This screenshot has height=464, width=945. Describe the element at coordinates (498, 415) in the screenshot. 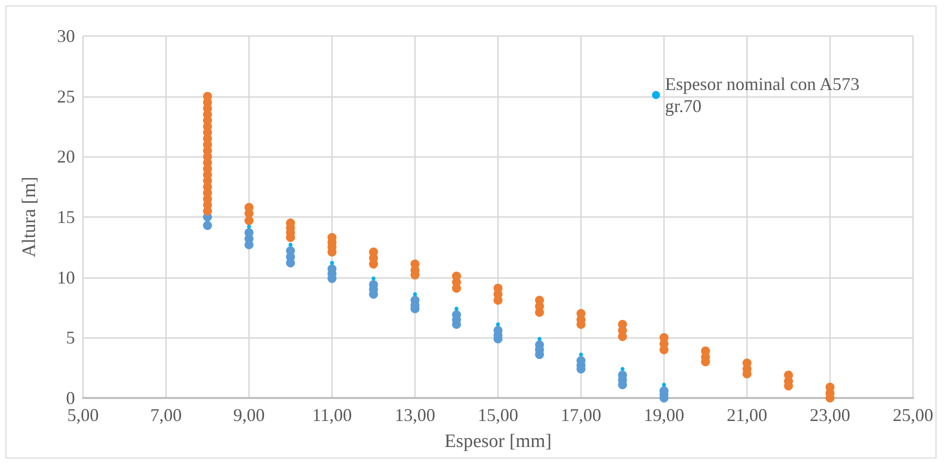

I see `x-tick-label: 15,00` at that location.